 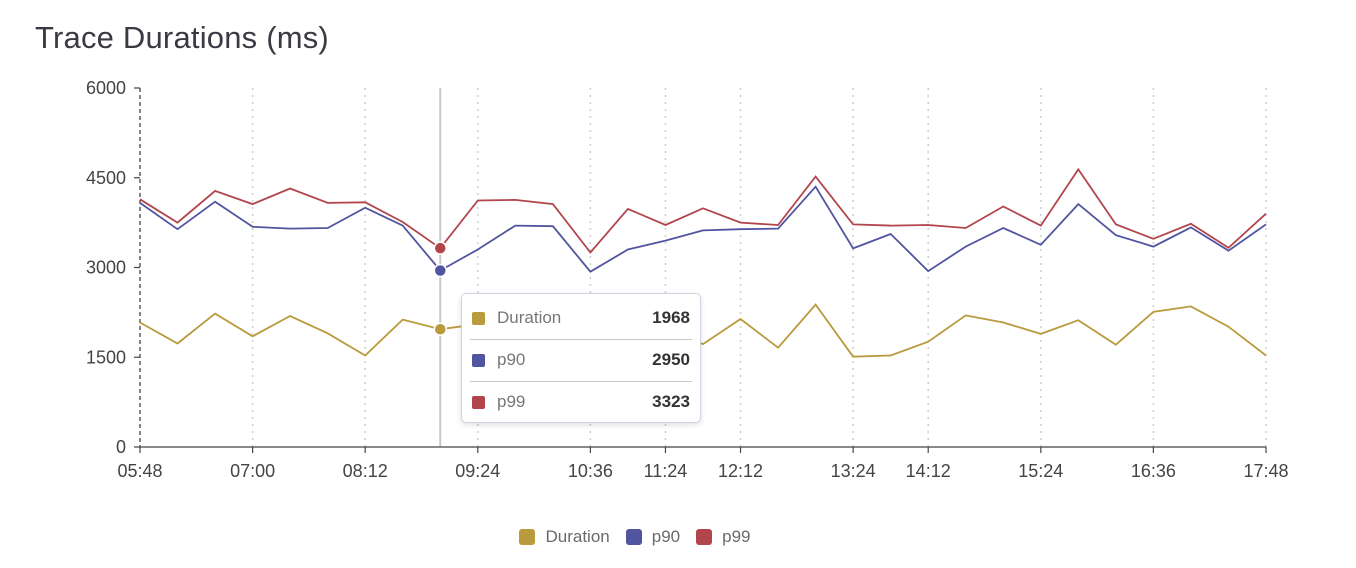 I want to click on legend-label: p99, so click(x=736, y=536).